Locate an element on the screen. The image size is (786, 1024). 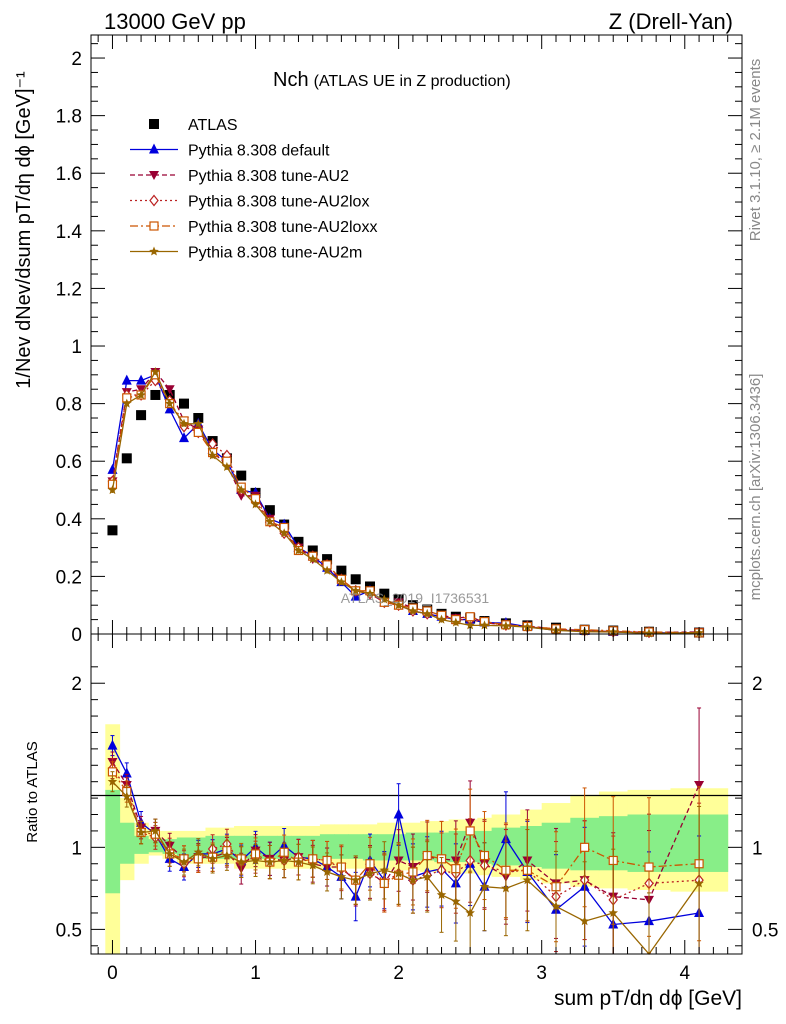
ratio-y-tick-label-right: 0.5 is located at coordinates (765, 930).